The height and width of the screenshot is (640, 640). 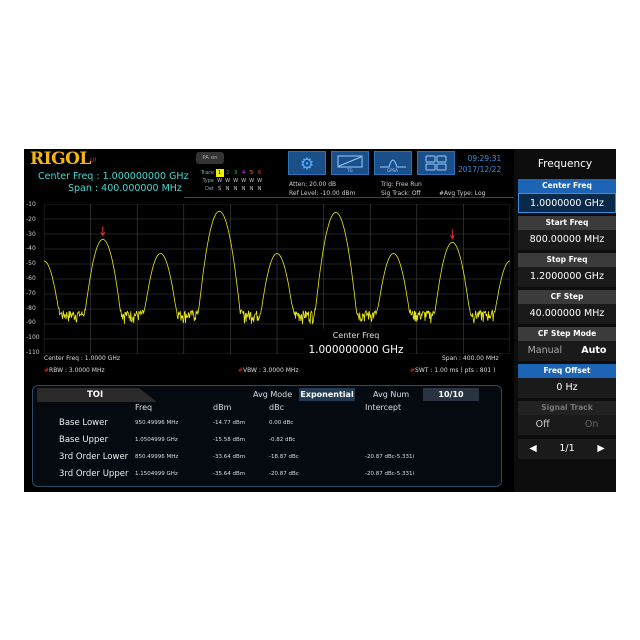 I want to click on cf-step-key-label: CF Step, so click(x=567, y=297).